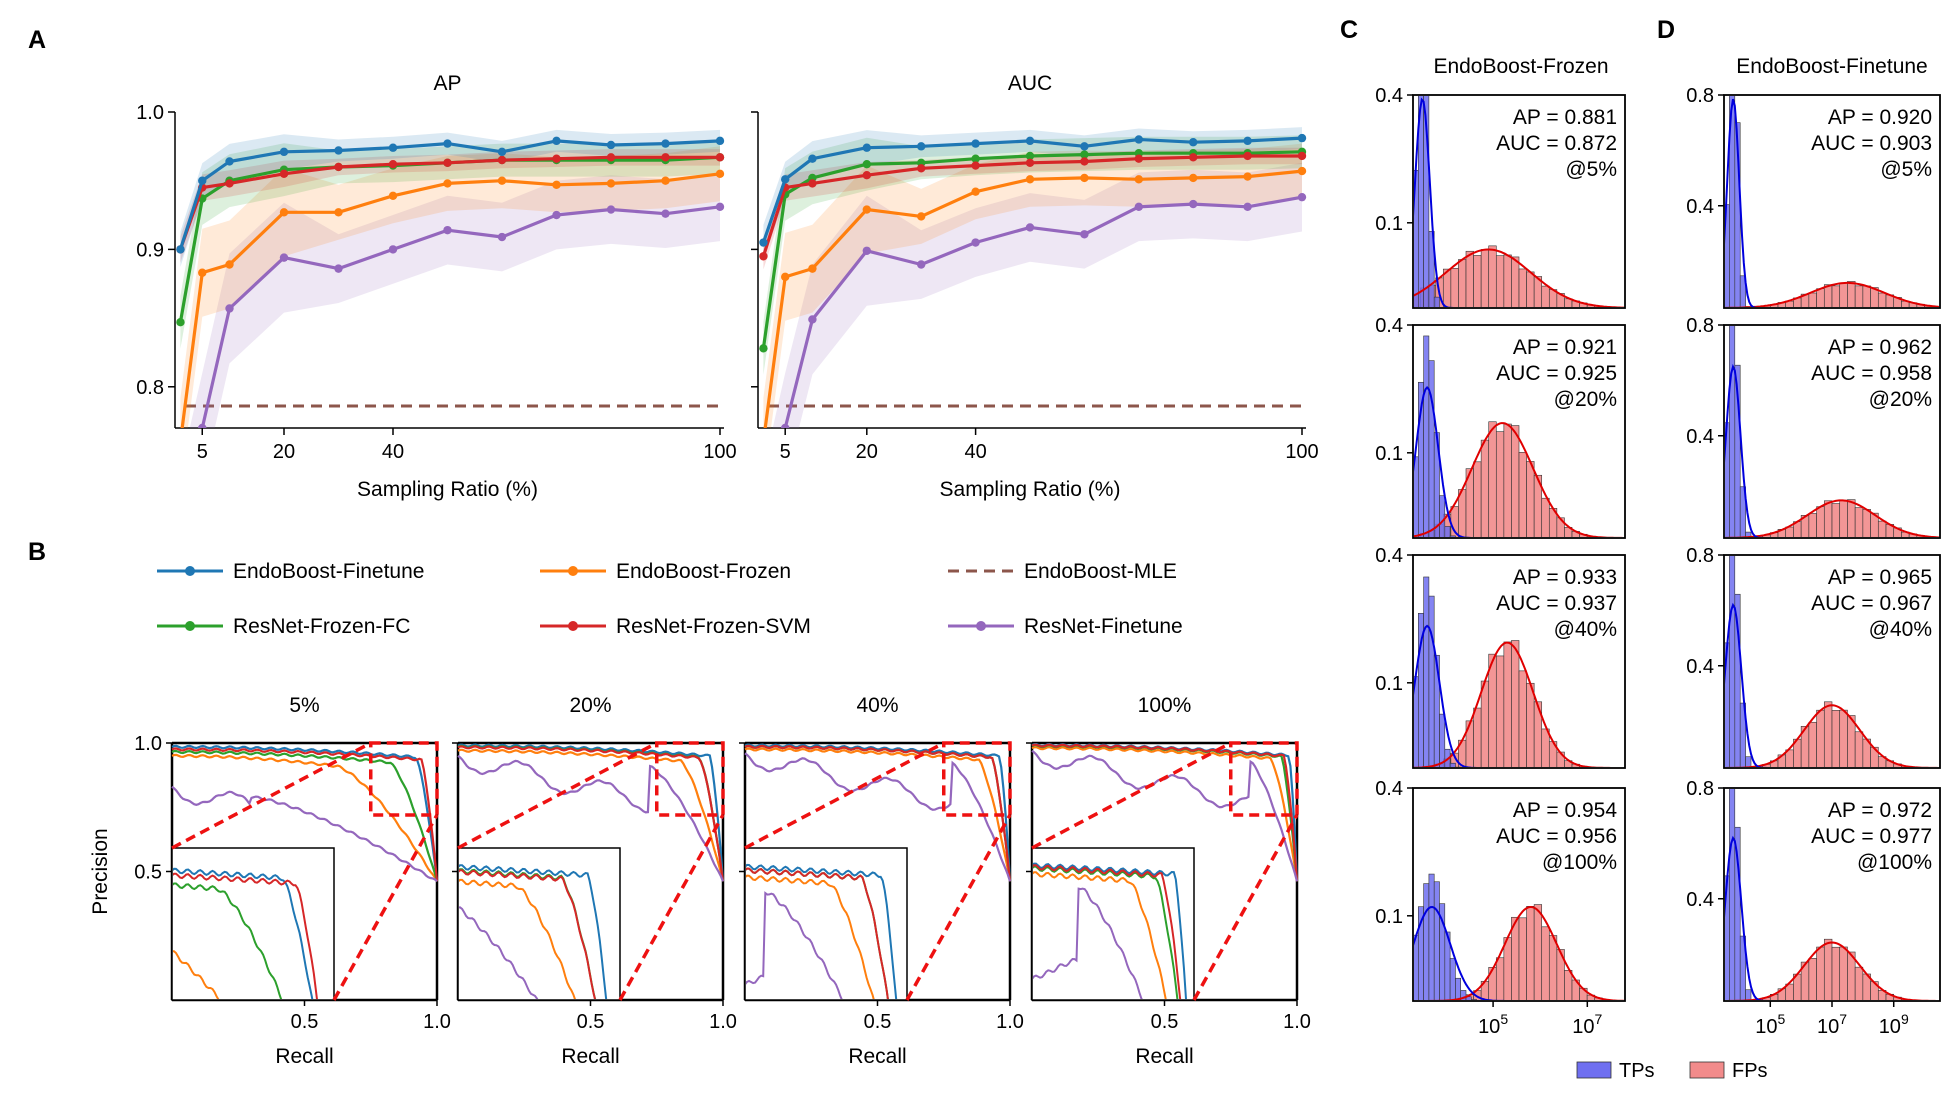 This screenshot has height=1097, width=1954. I want to click on hist-bars, so click(1519, 201).